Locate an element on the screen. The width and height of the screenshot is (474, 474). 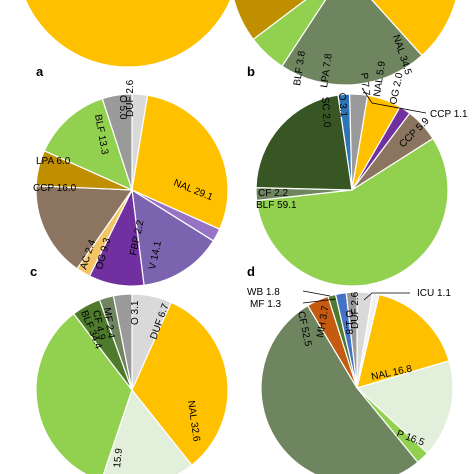
slice-label-e-o: O 3.1 is located at coordinates (135, 312).